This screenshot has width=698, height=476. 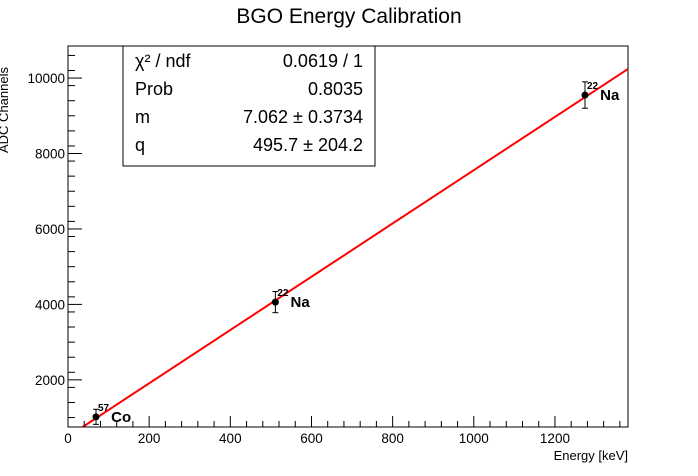 I want to click on point-label: 57Co, so click(x=114, y=414).